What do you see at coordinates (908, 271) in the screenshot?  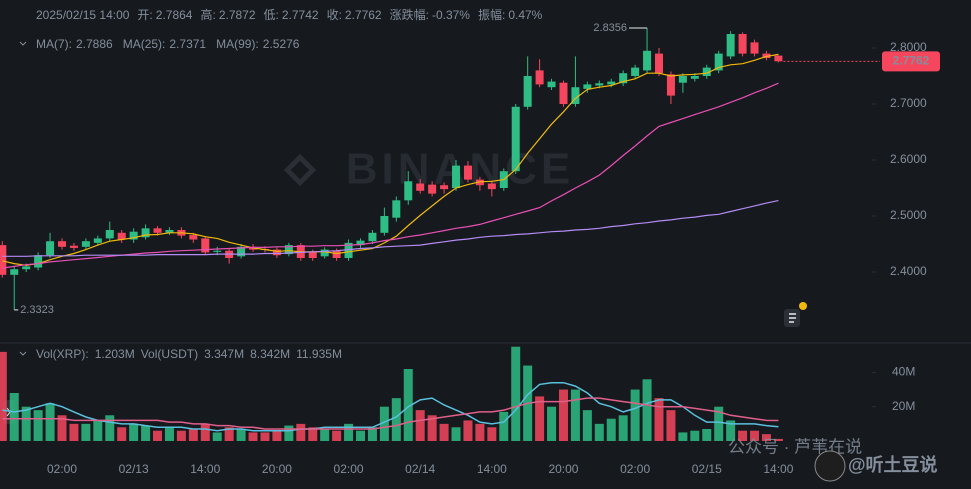 I see `y-tick-label: 2.4000` at bounding box center [908, 271].